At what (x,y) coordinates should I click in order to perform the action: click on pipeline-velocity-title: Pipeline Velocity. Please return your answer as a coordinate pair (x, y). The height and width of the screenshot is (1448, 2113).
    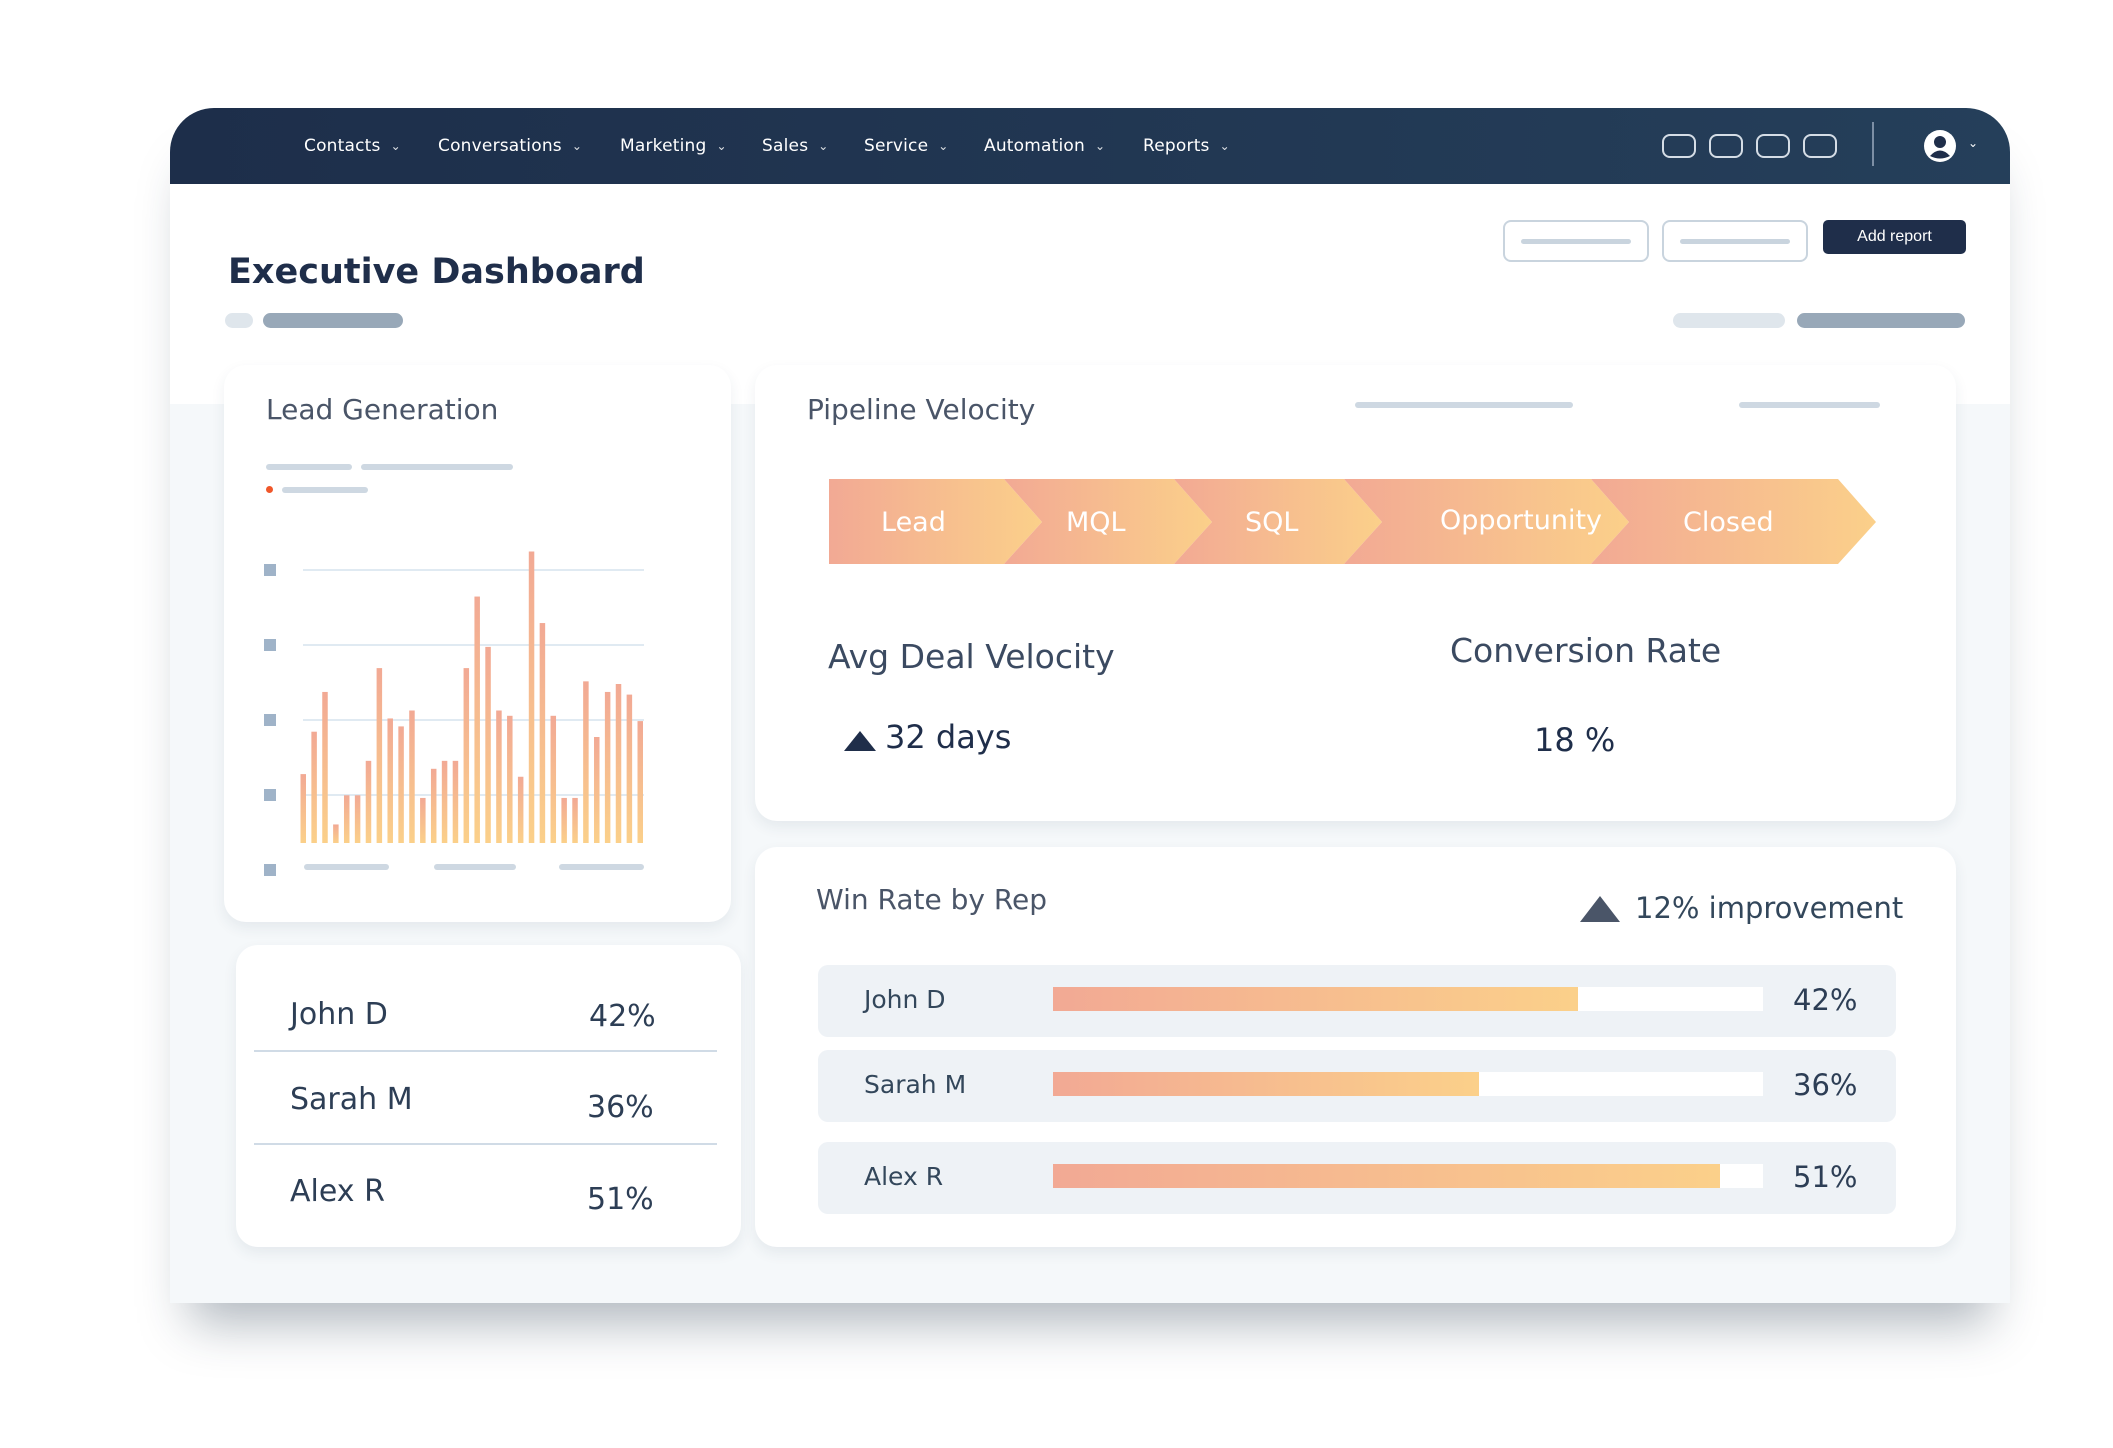
    Looking at the image, I should click on (921, 409).